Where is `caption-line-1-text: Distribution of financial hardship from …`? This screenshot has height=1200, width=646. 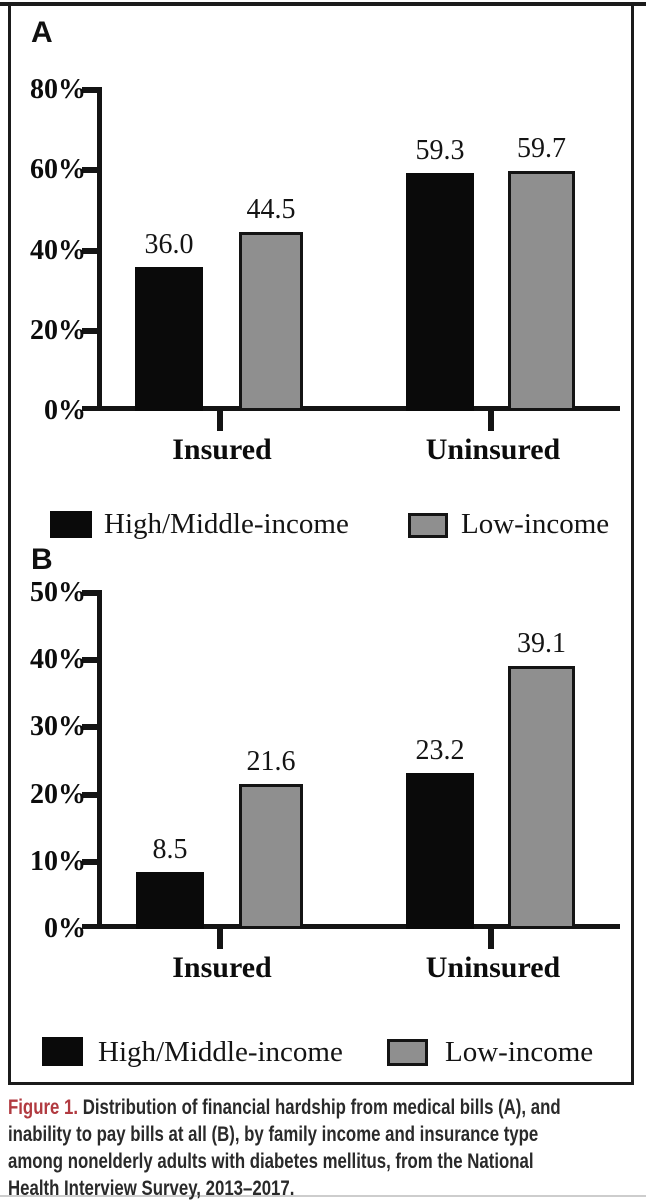
caption-line-1-text: Distribution of financial hardship from … is located at coordinates (319, 1107).